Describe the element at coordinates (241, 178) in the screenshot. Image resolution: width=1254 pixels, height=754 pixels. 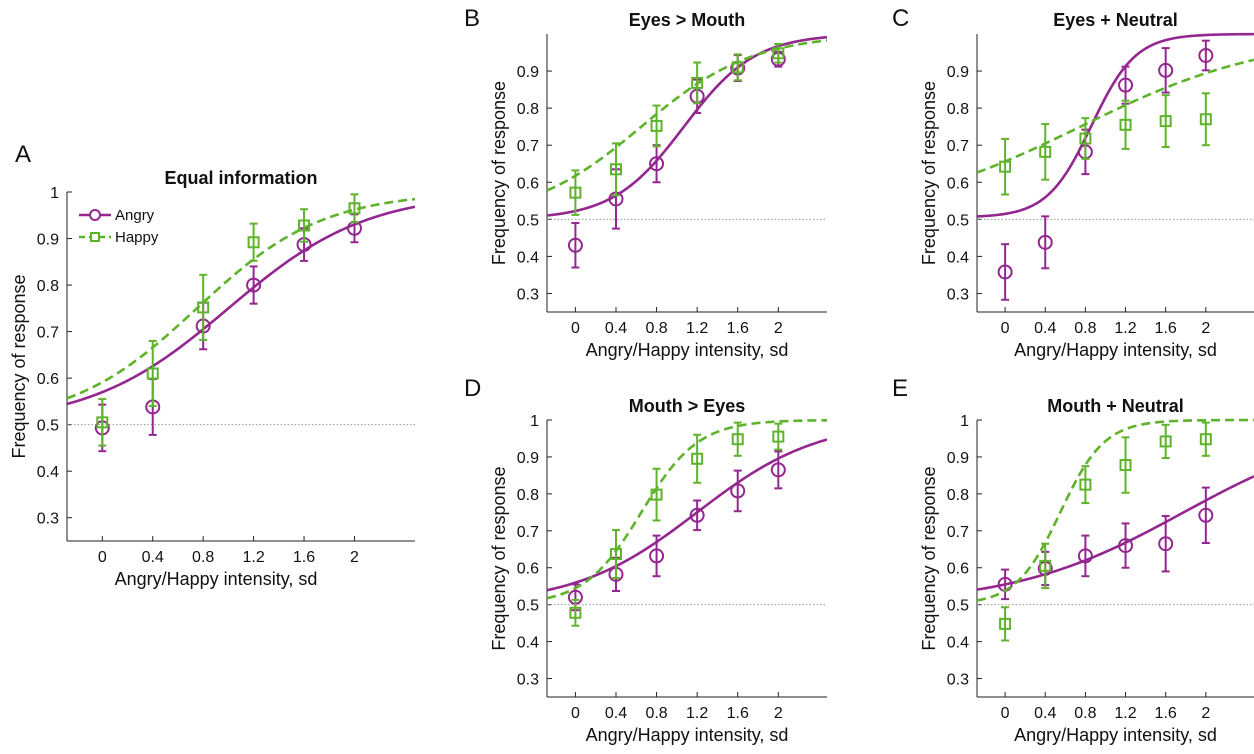
I see `panel-title: Equal information` at that location.